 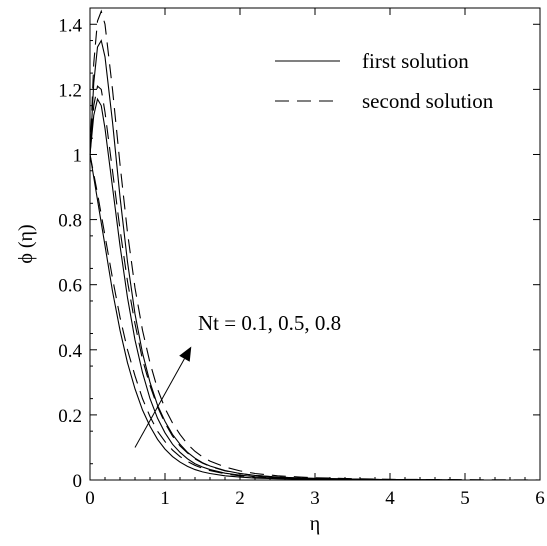 What do you see at coordinates (390, 498) in the screenshot?
I see `x-tick-label: 4` at bounding box center [390, 498].